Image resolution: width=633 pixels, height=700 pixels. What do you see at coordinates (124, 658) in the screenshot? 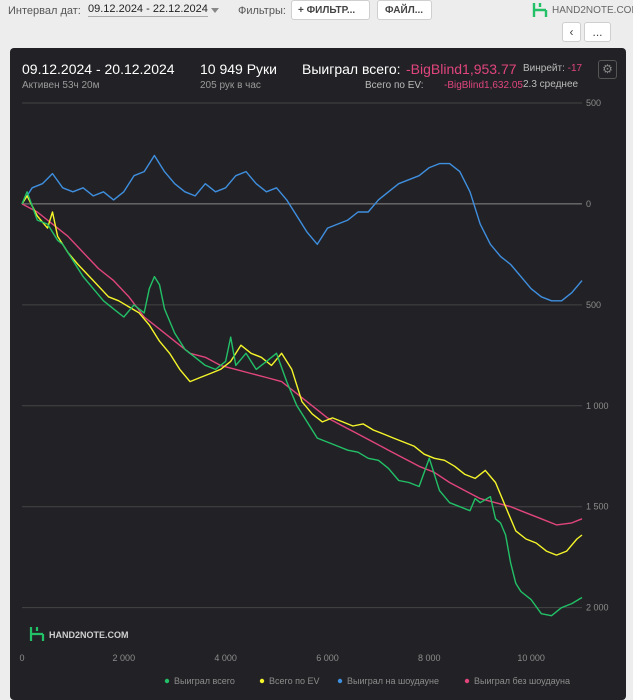
I see `x-tick-label: 2 000` at bounding box center [124, 658].